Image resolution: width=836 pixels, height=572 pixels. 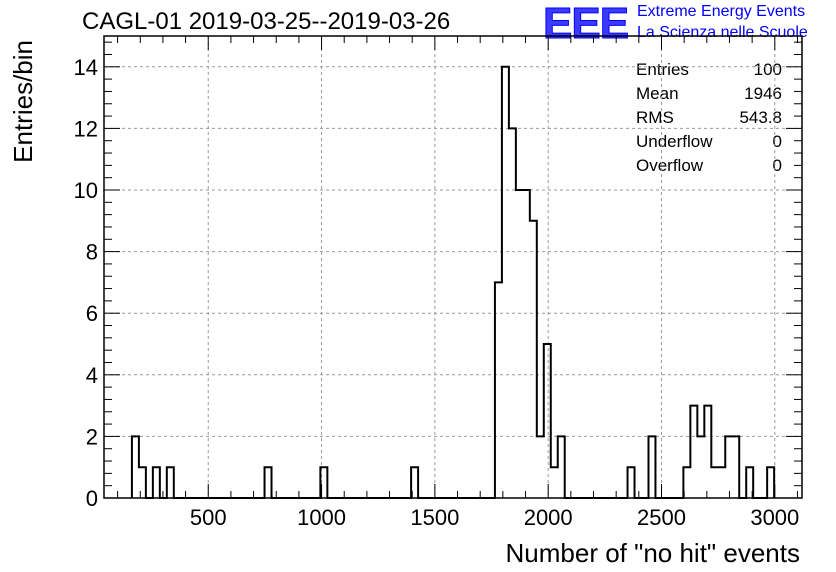 I want to click on stats-label: Overflow, so click(x=670, y=165).